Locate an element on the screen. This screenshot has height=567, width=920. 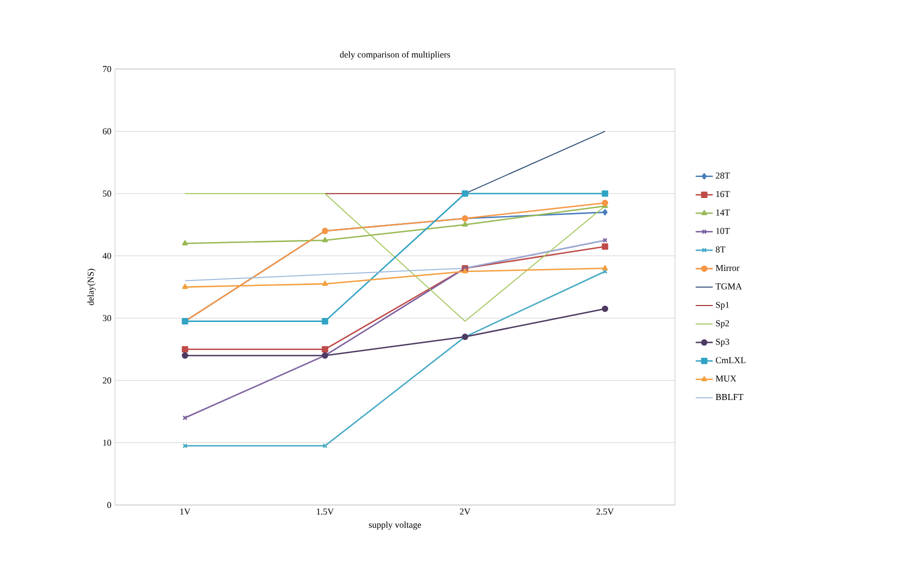
x-tick-label: 1V is located at coordinates (185, 511).